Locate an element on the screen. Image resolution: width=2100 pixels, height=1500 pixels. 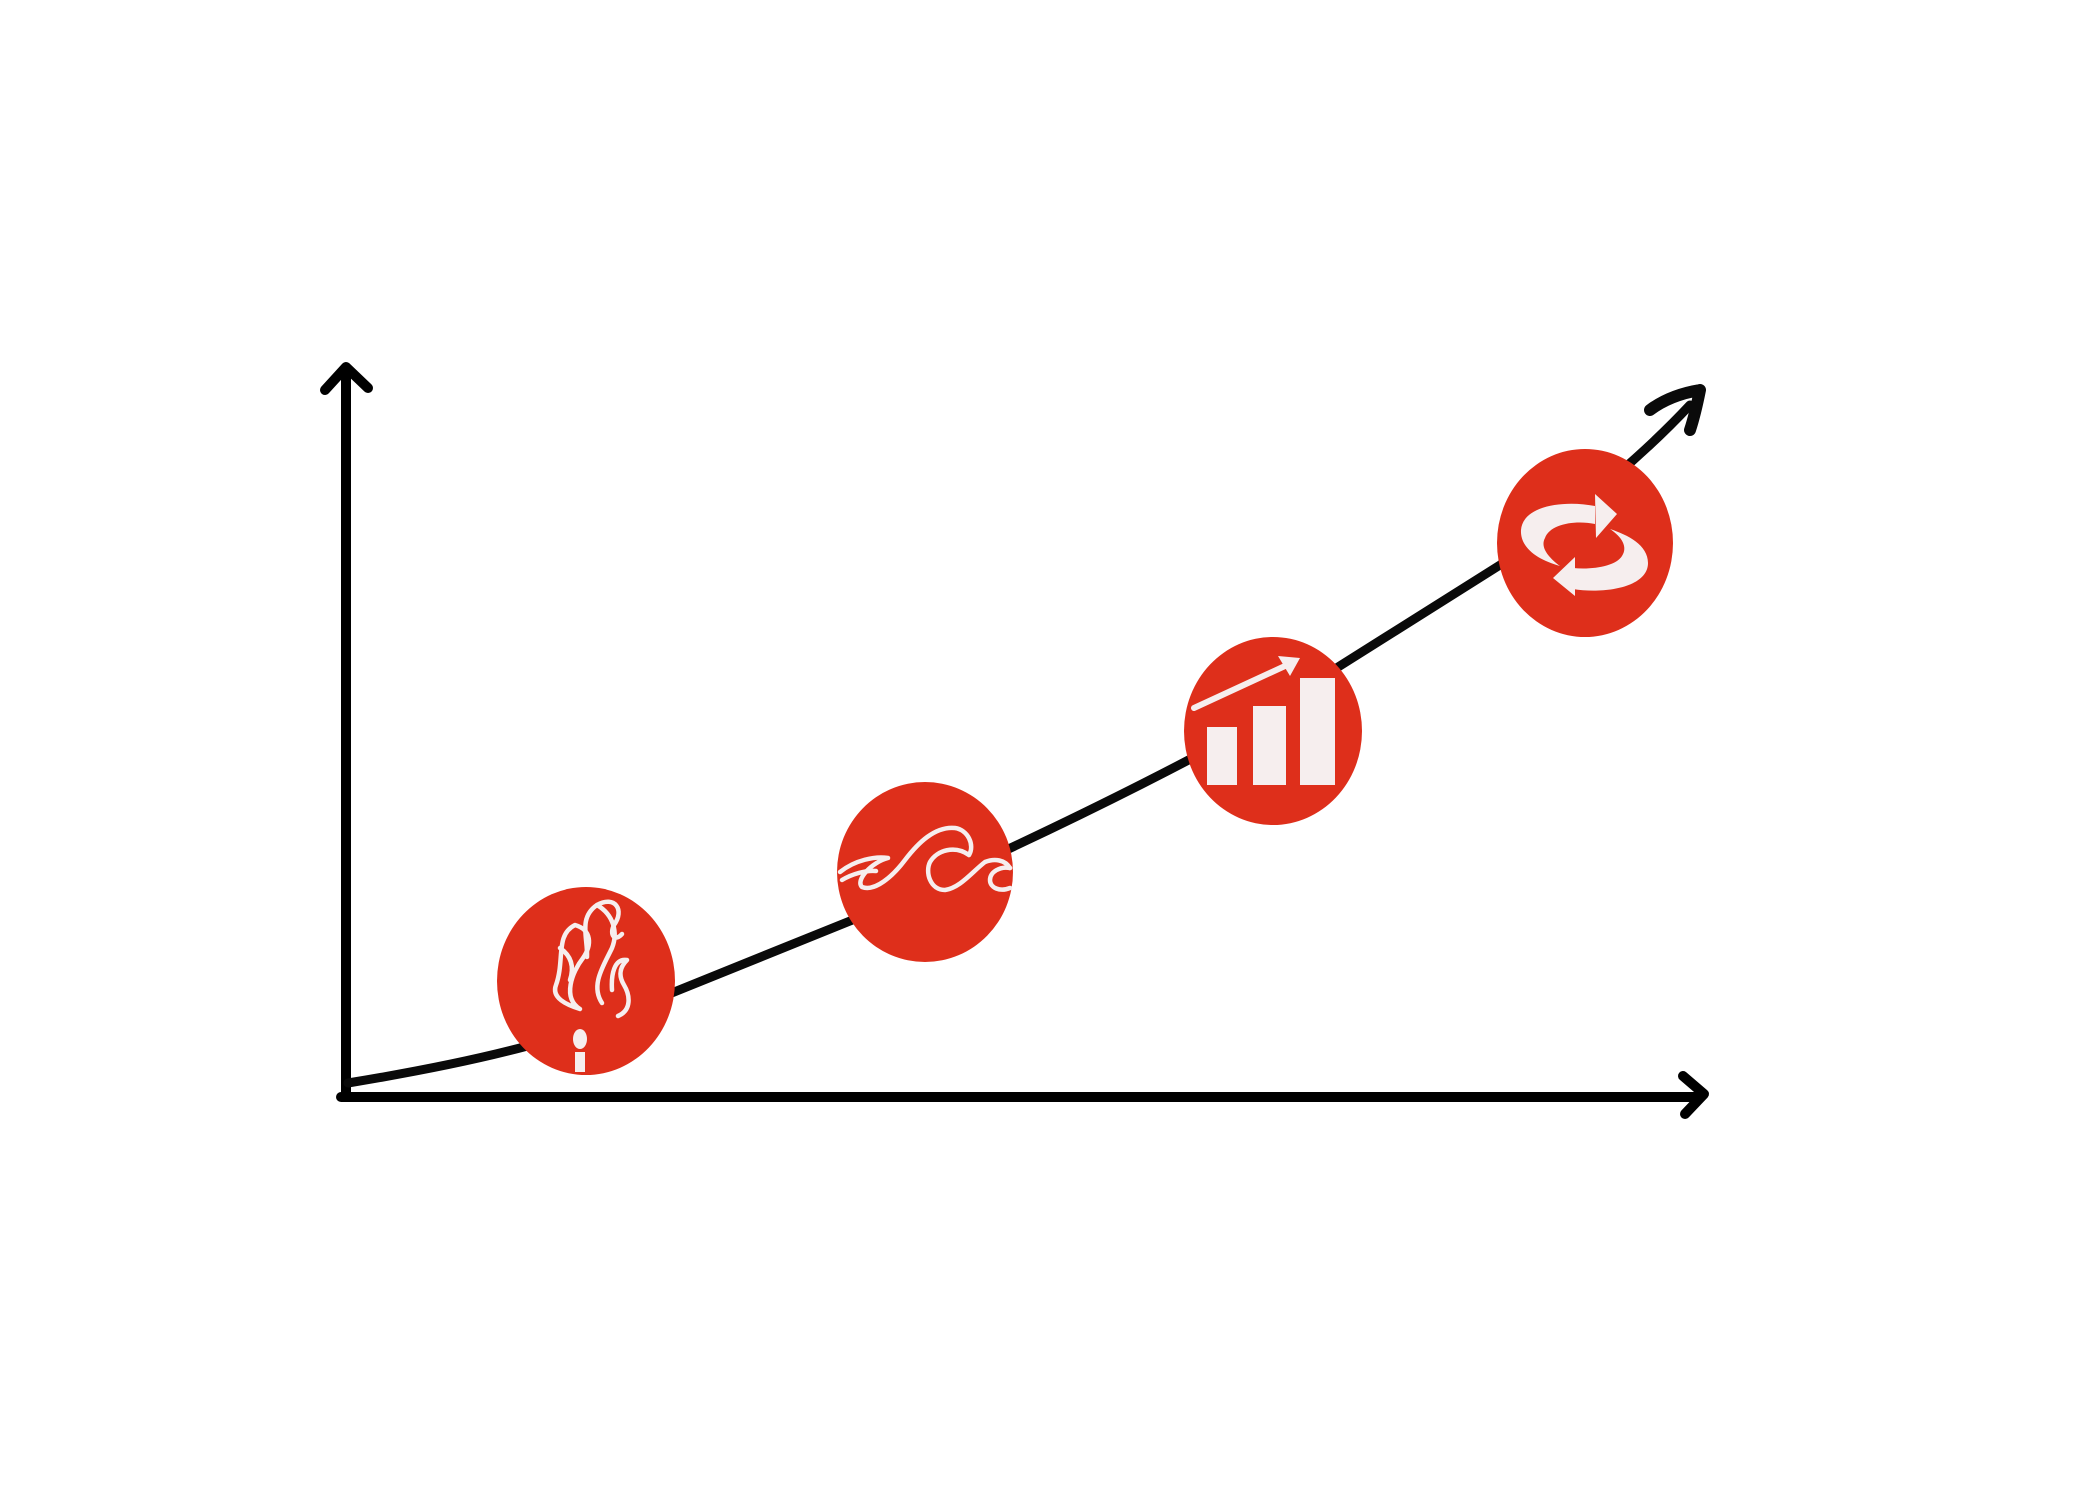
trend-arrow-head is located at coordinates (1289, 666).